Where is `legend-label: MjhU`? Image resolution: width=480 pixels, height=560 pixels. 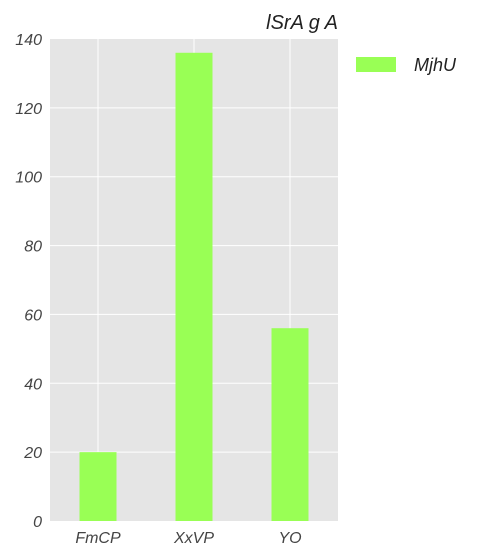 legend-label: MjhU is located at coordinates (435, 65).